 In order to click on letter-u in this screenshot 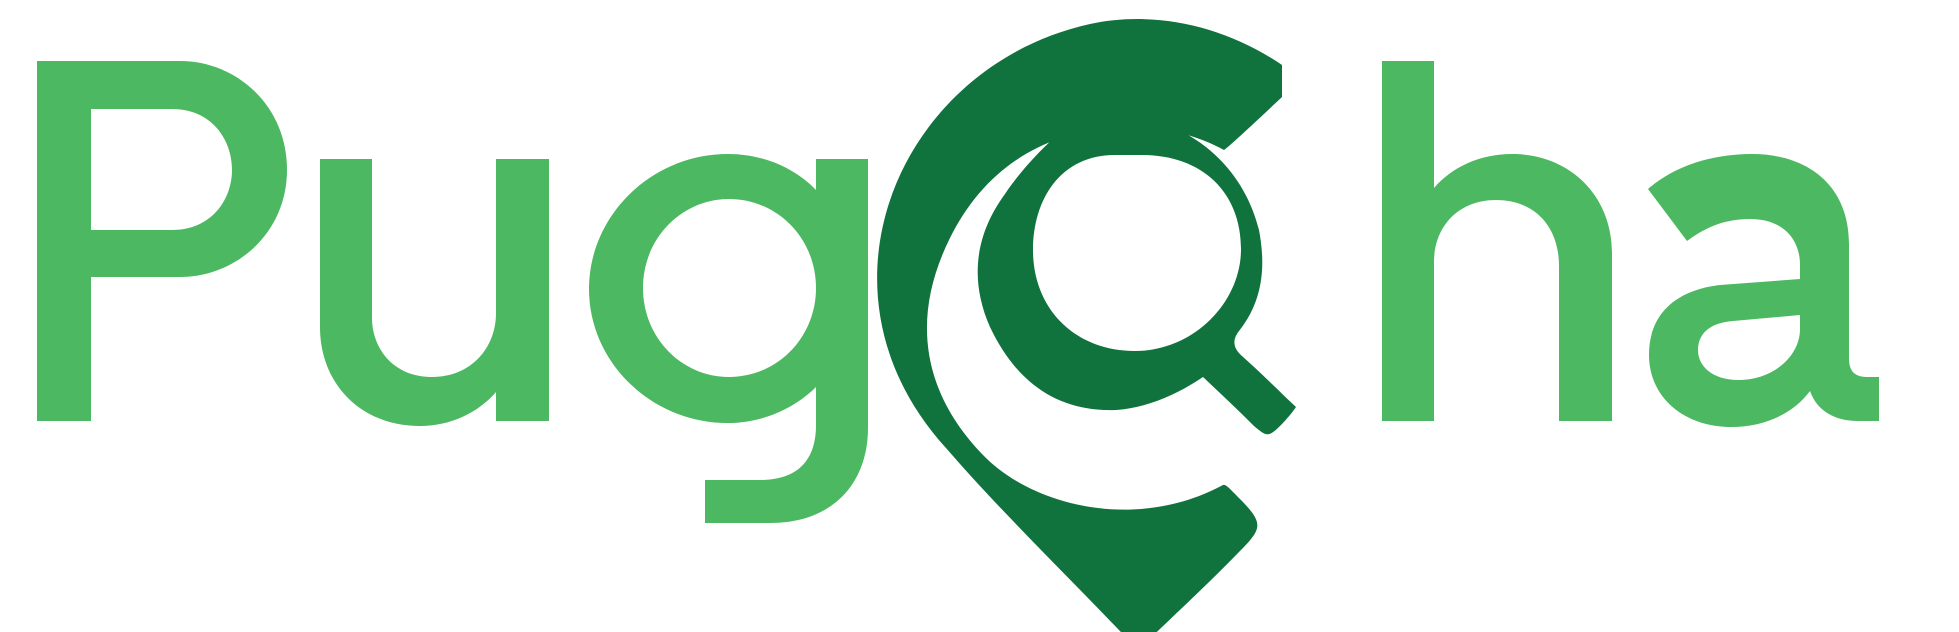, I will do `click(434, 292)`.